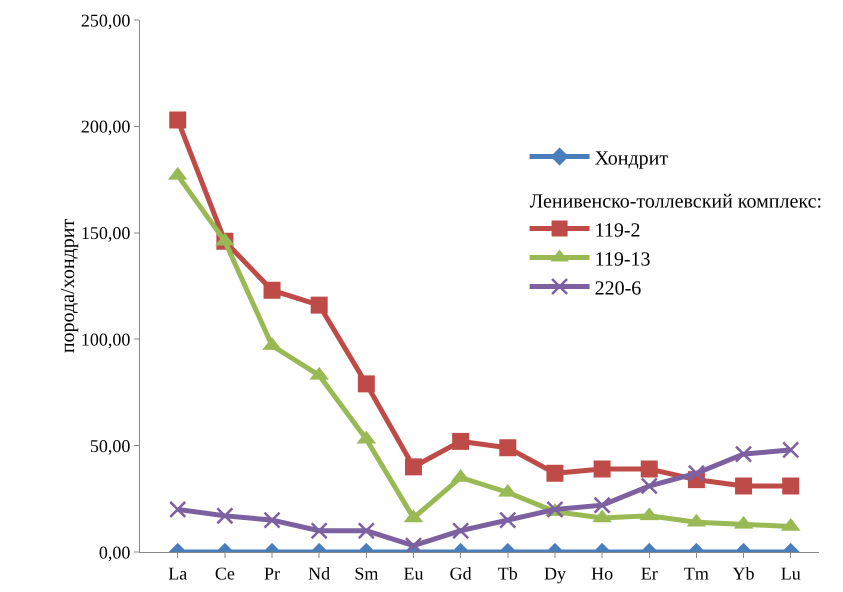  I want to click on x-tick-label: Dy, so click(555, 574).